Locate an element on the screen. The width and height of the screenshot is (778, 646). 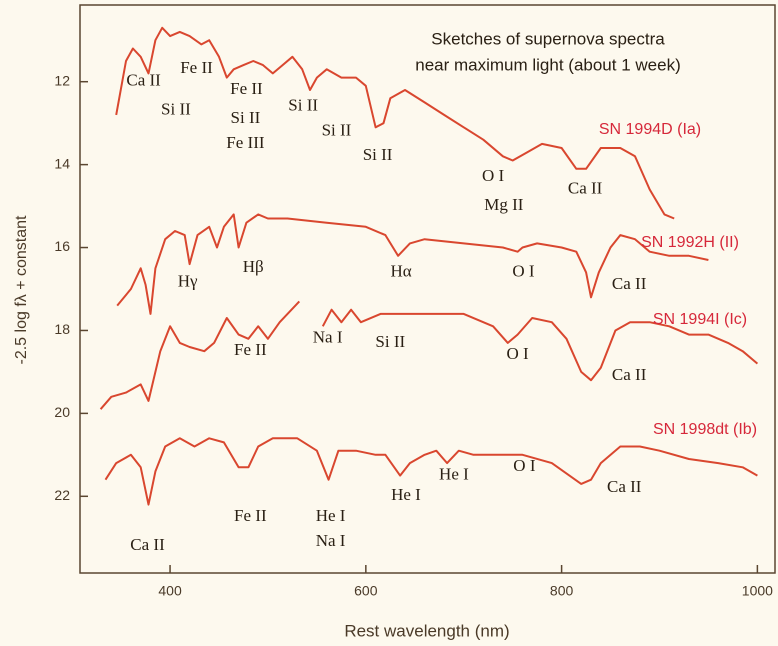
x-tick-label: 1000 is located at coordinates (757, 591).